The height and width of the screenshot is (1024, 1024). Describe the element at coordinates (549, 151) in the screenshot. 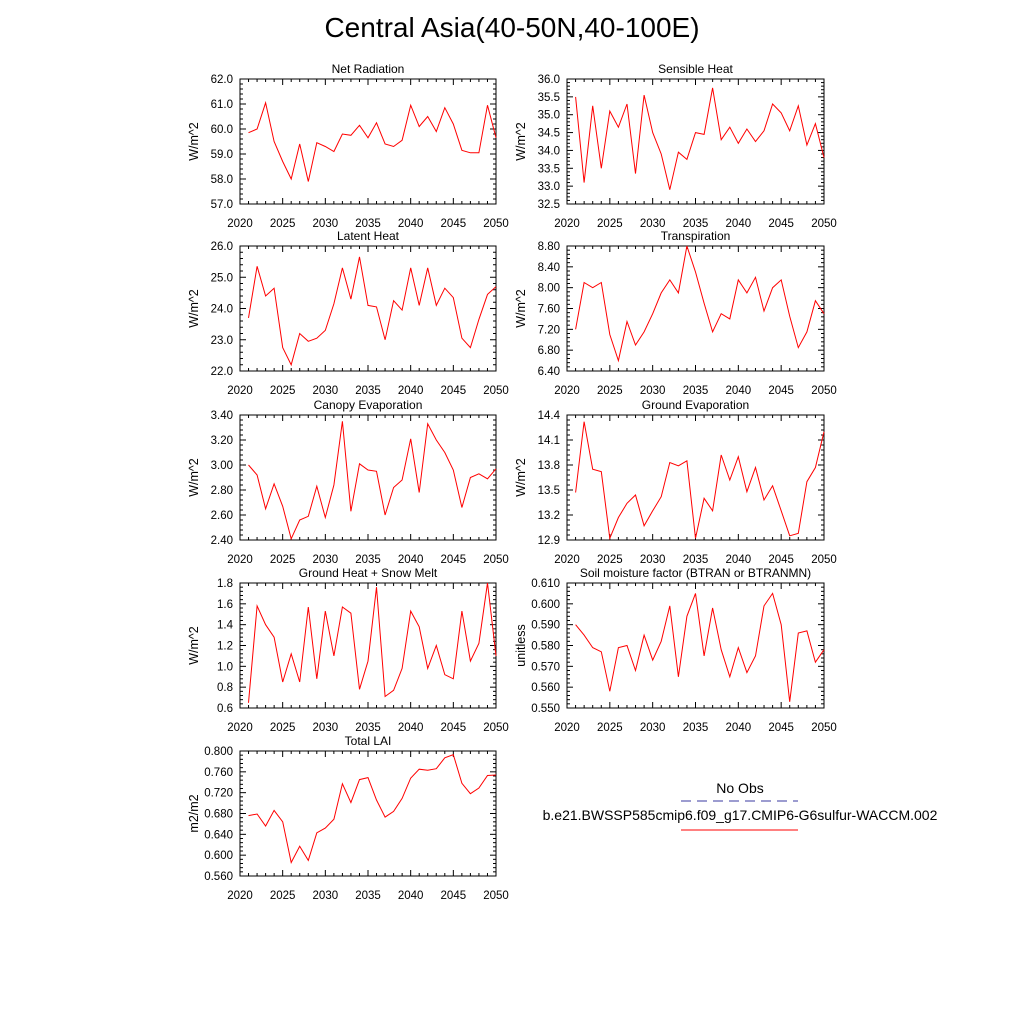

I see `y-tick-label: 34.0` at that location.